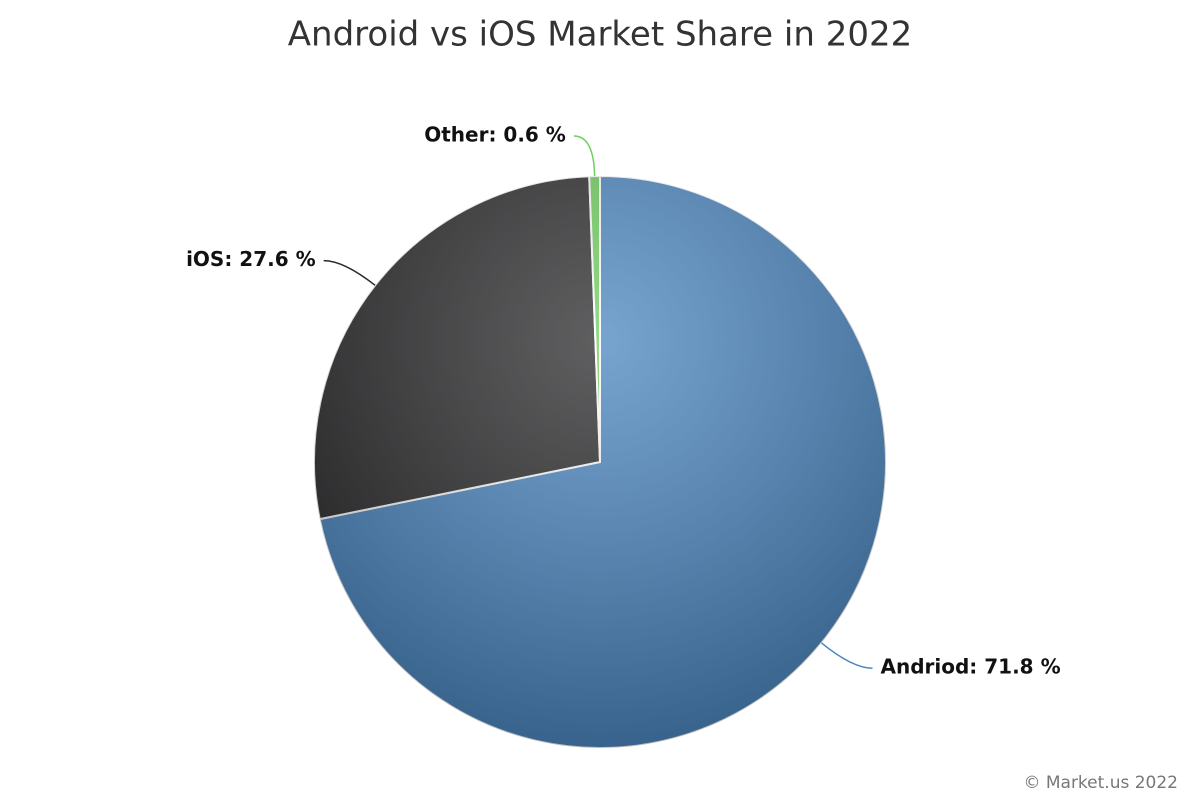 The width and height of the screenshot is (1200, 800). What do you see at coordinates (1100, 783) in the screenshot?
I see `credit: © Market.us 2022` at bounding box center [1100, 783].